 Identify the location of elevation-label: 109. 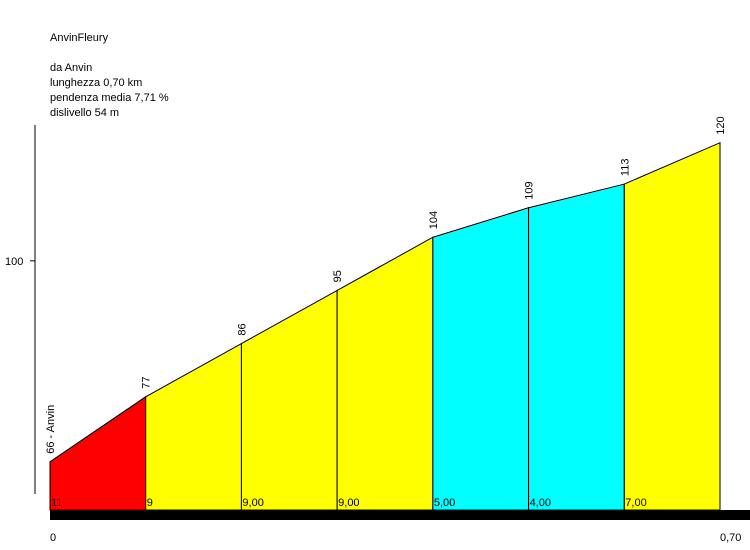
(530, 190).